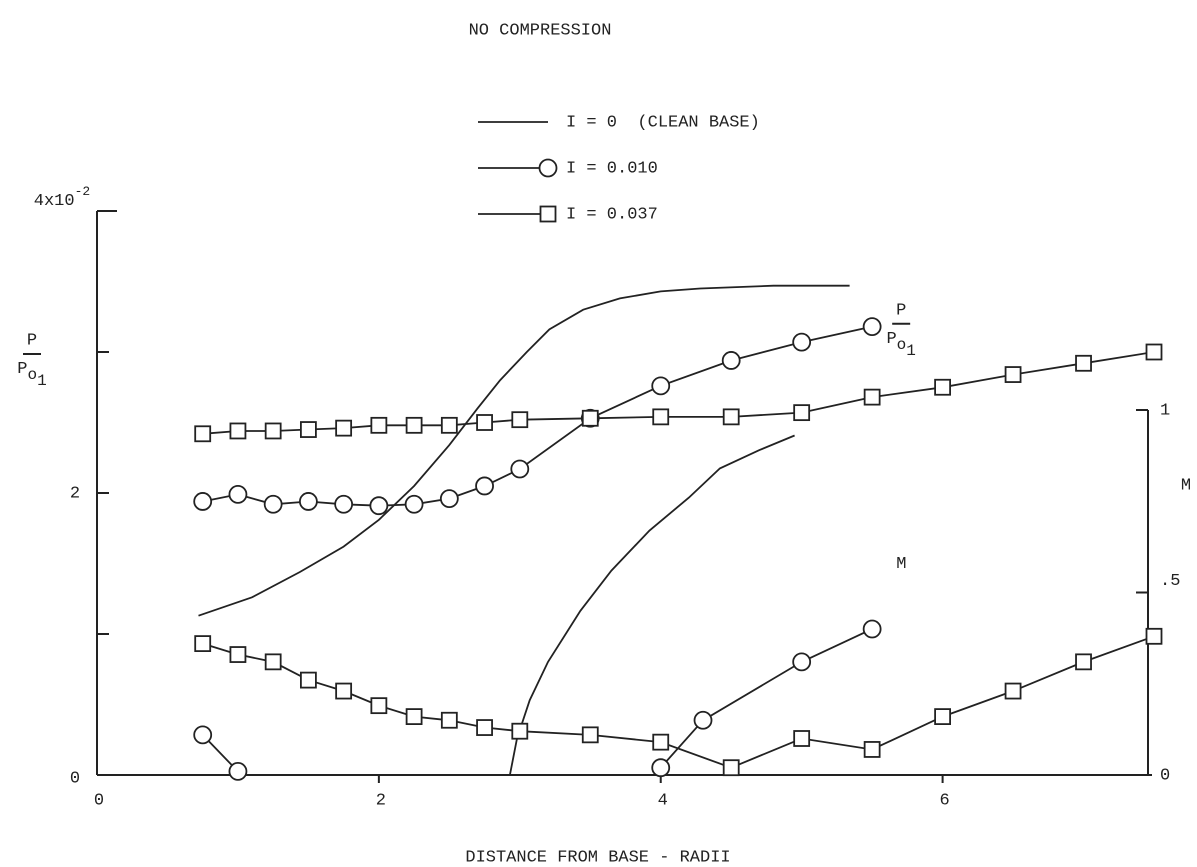 This screenshot has width=1197, height=867. I want to click on x-tick-label: 2, so click(381, 800).